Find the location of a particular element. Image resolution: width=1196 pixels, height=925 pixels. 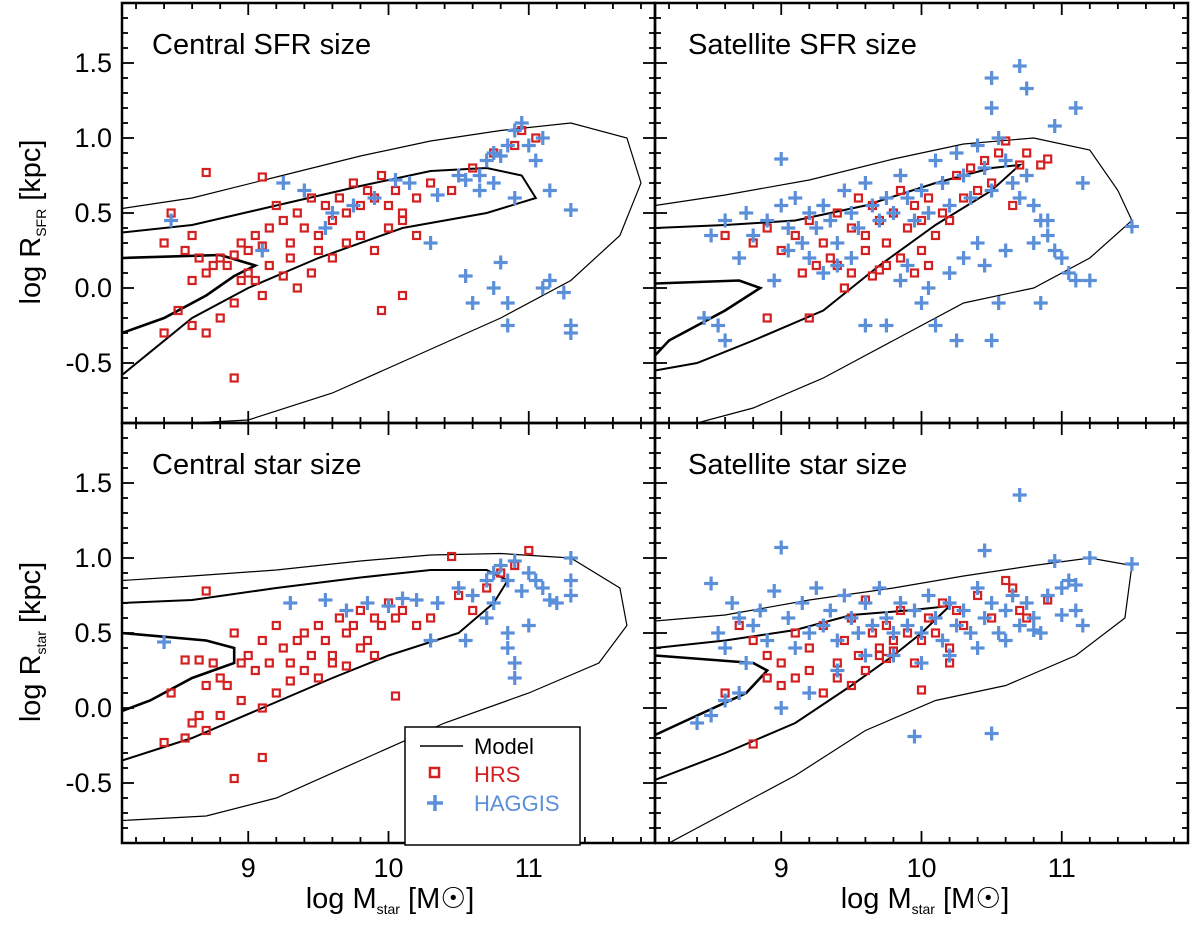

legend-hrs-swatch is located at coordinates (434, 772).